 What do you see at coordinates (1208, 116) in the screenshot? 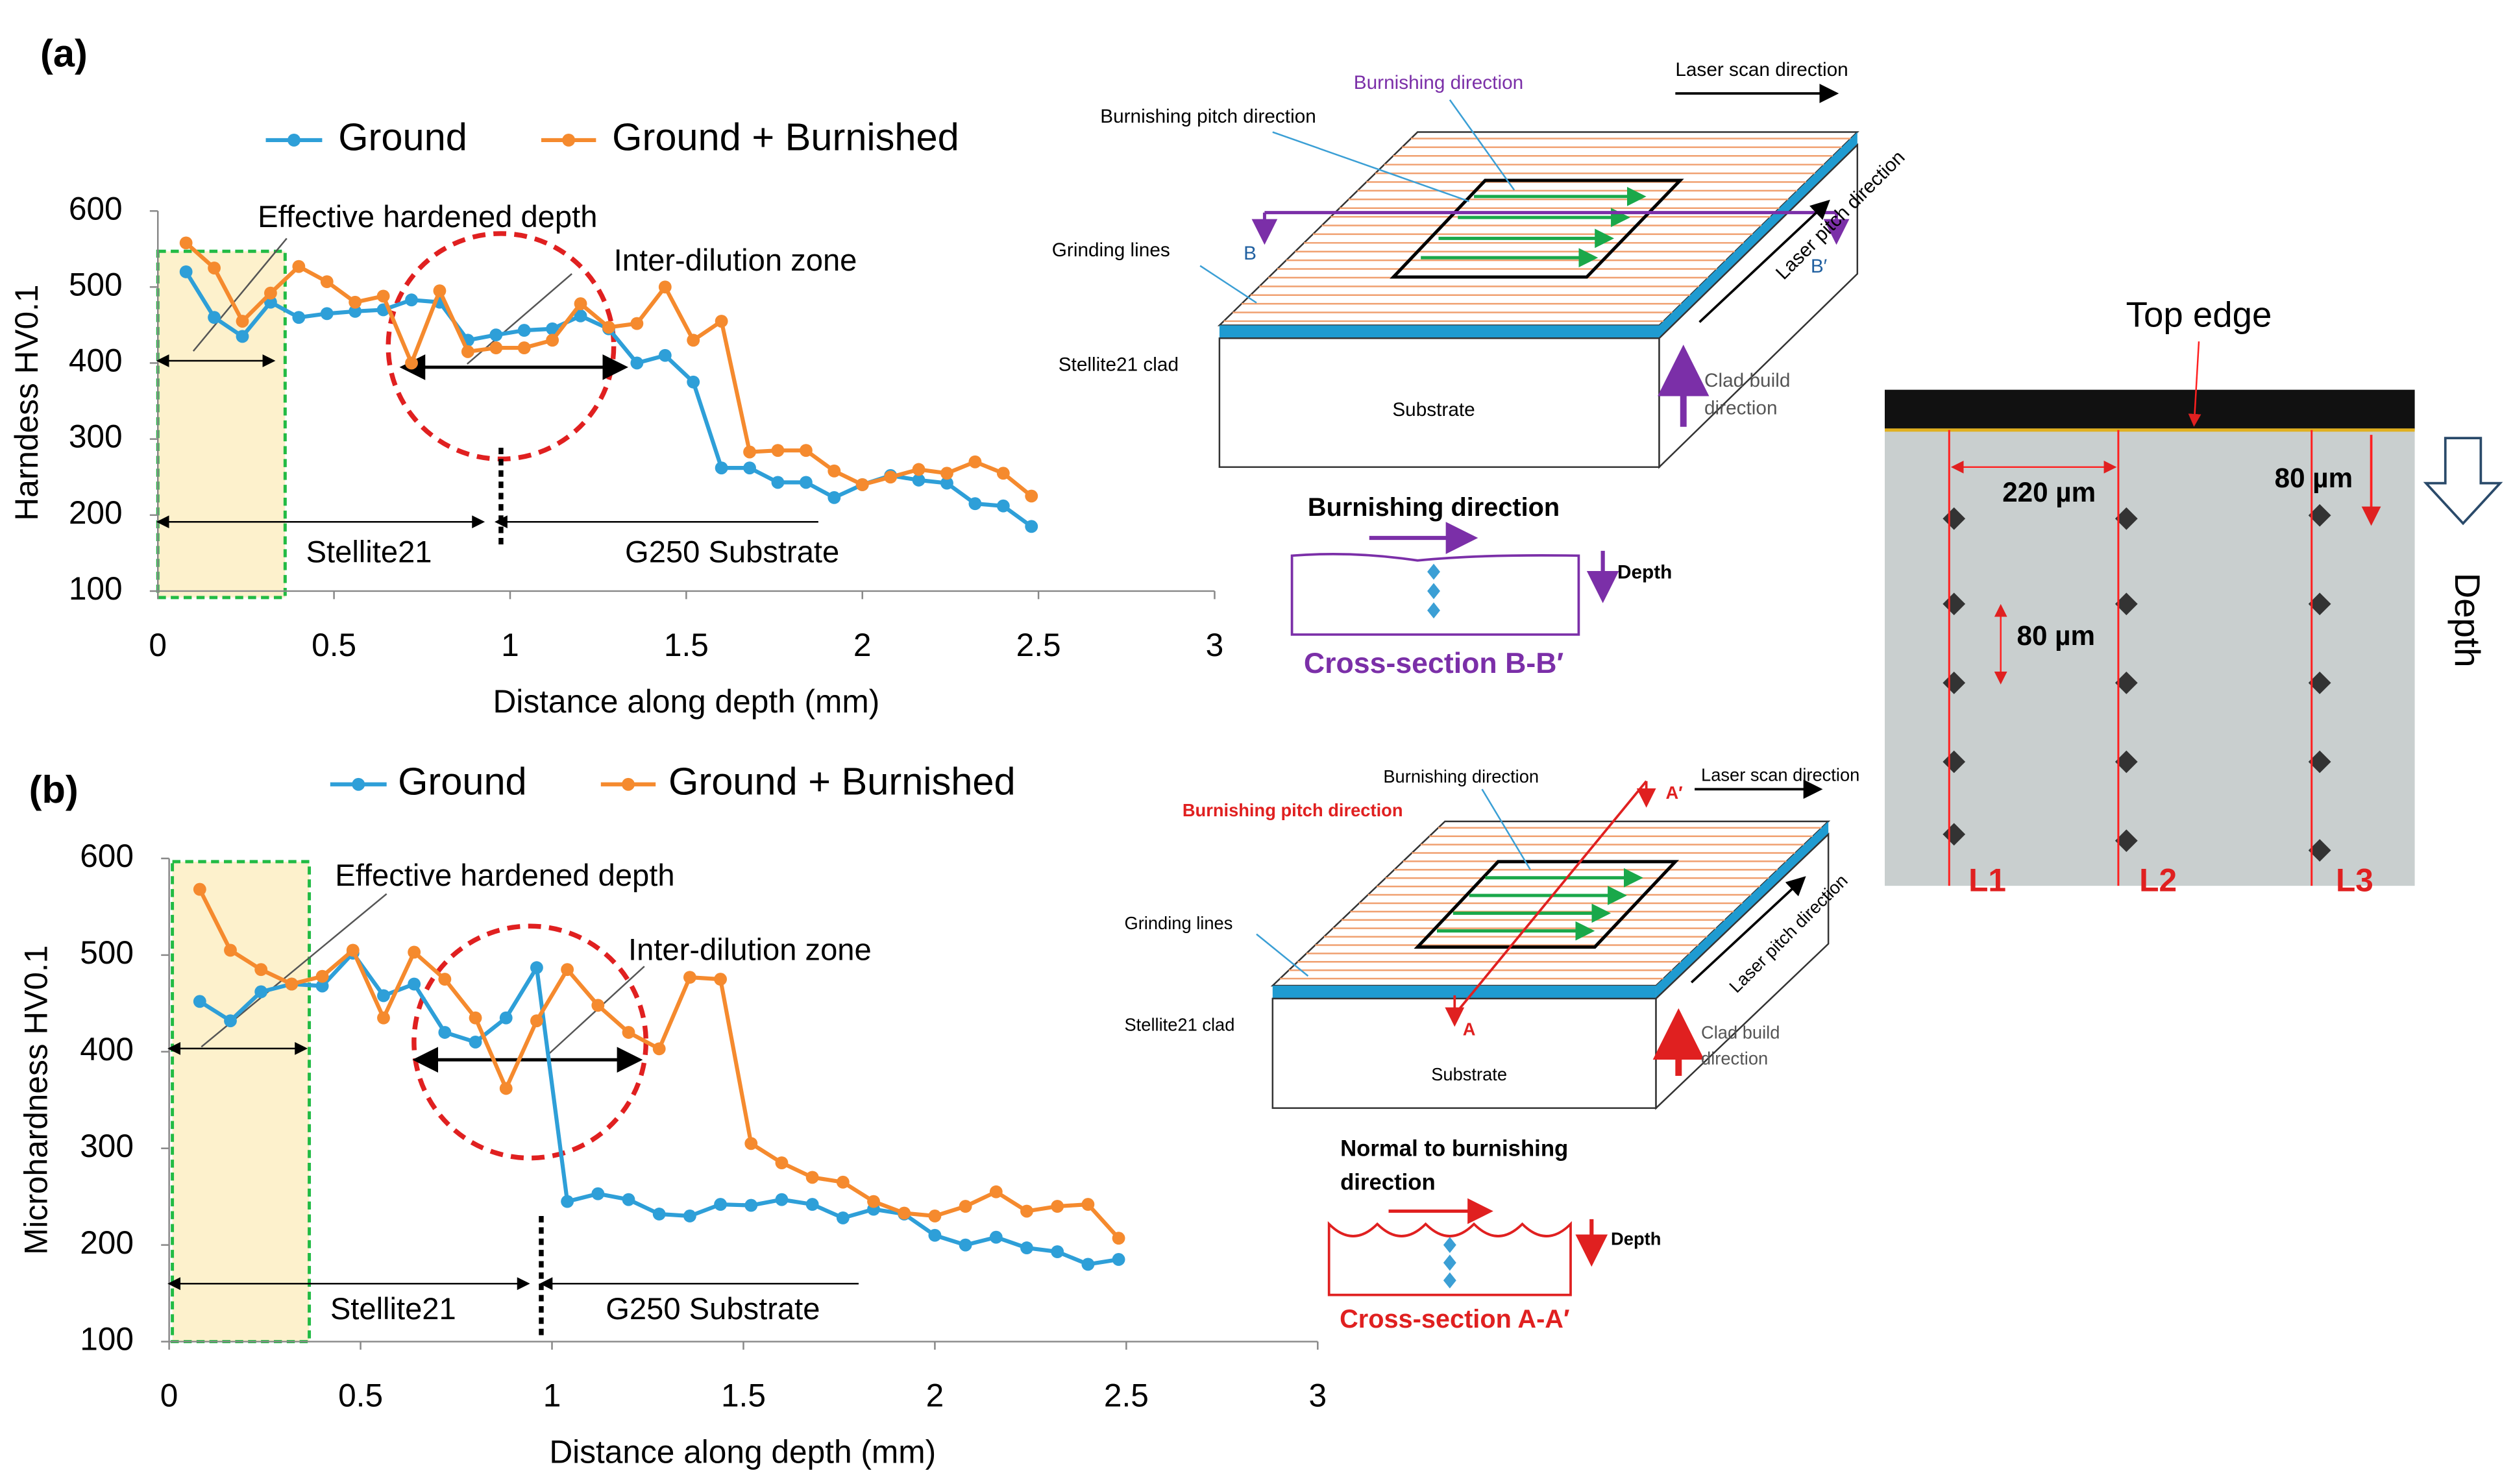
I see `label: Burnishing pitch direction` at bounding box center [1208, 116].